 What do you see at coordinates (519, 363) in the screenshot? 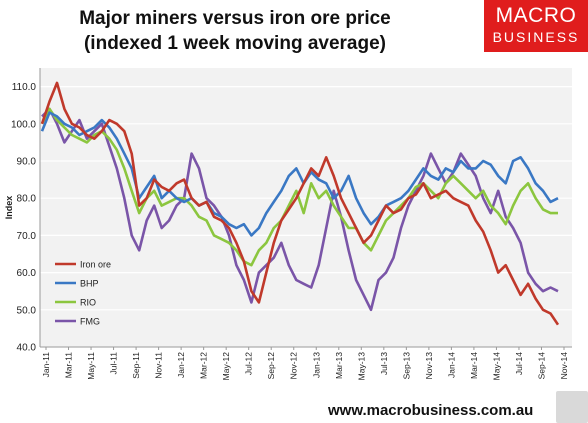
I see `x-tick-label: Jul-14` at bounding box center [519, 363].